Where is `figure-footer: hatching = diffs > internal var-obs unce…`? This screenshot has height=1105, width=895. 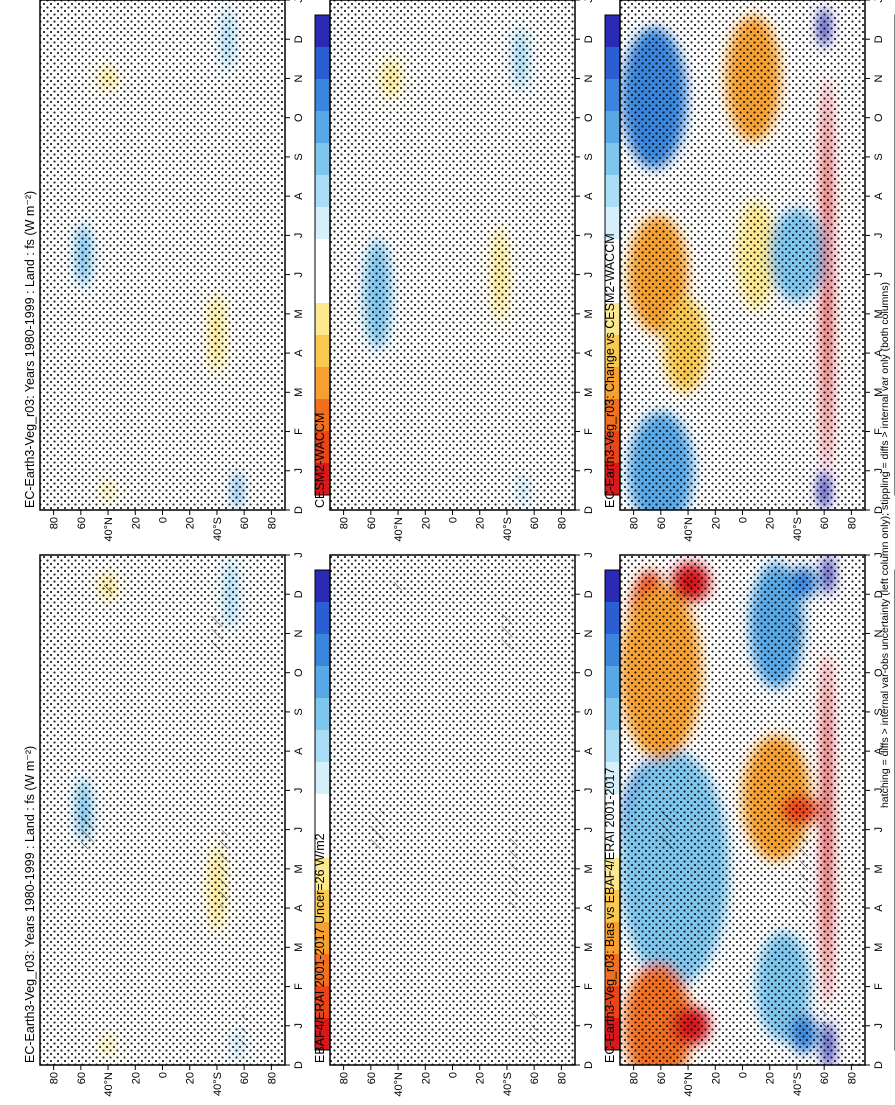
figure-footer: hatching = diffs > internal var-obs unce… is located at coordinates (885, 545).